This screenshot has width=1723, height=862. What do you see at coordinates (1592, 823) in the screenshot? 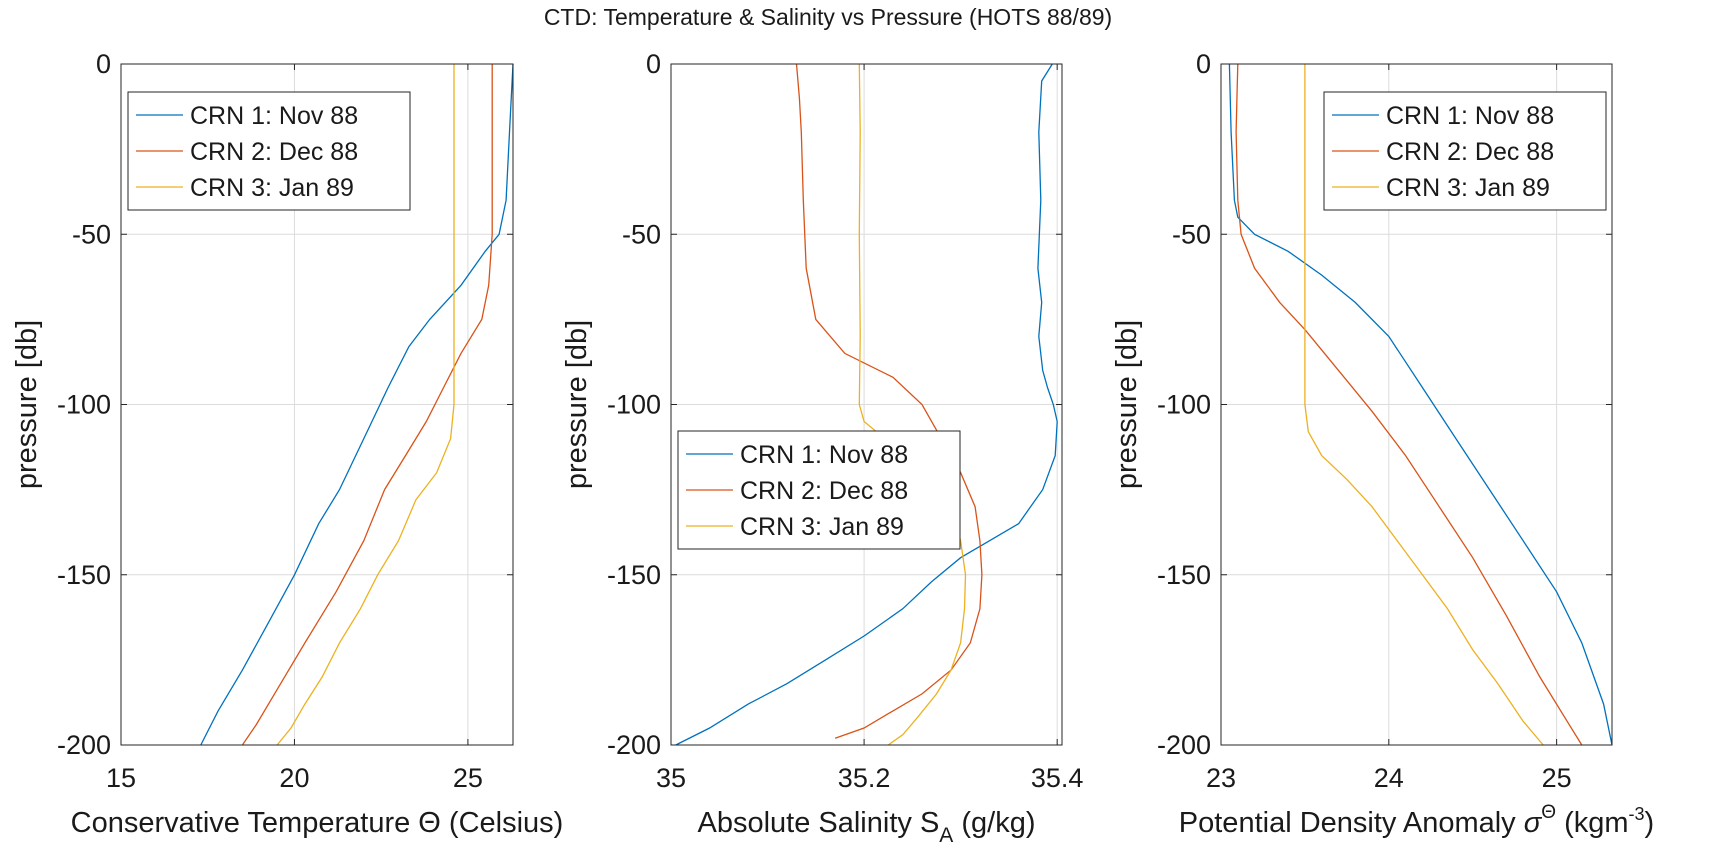
I see `x-axis-label-part: (kgm` at bounding box center [1592, 823].